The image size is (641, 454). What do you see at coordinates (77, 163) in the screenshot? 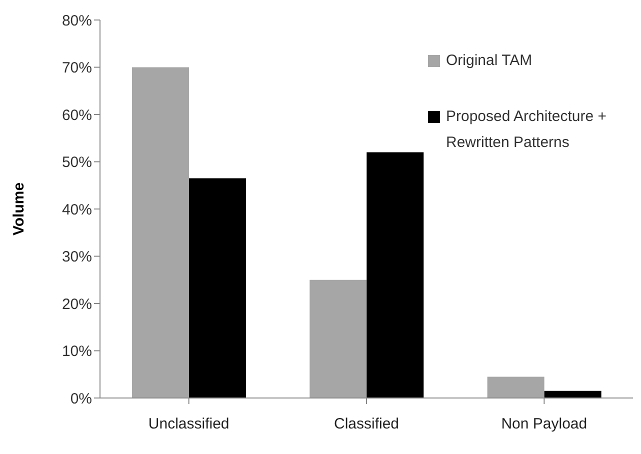
I see `y-tick-label: 50%` at bounding box center [77, 163].